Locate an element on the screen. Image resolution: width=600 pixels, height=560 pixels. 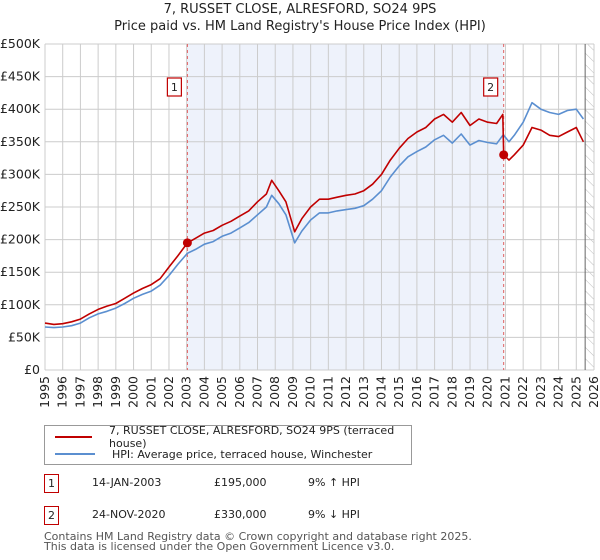
x-tick-label: 2019 is located at coordinates (469, 392).